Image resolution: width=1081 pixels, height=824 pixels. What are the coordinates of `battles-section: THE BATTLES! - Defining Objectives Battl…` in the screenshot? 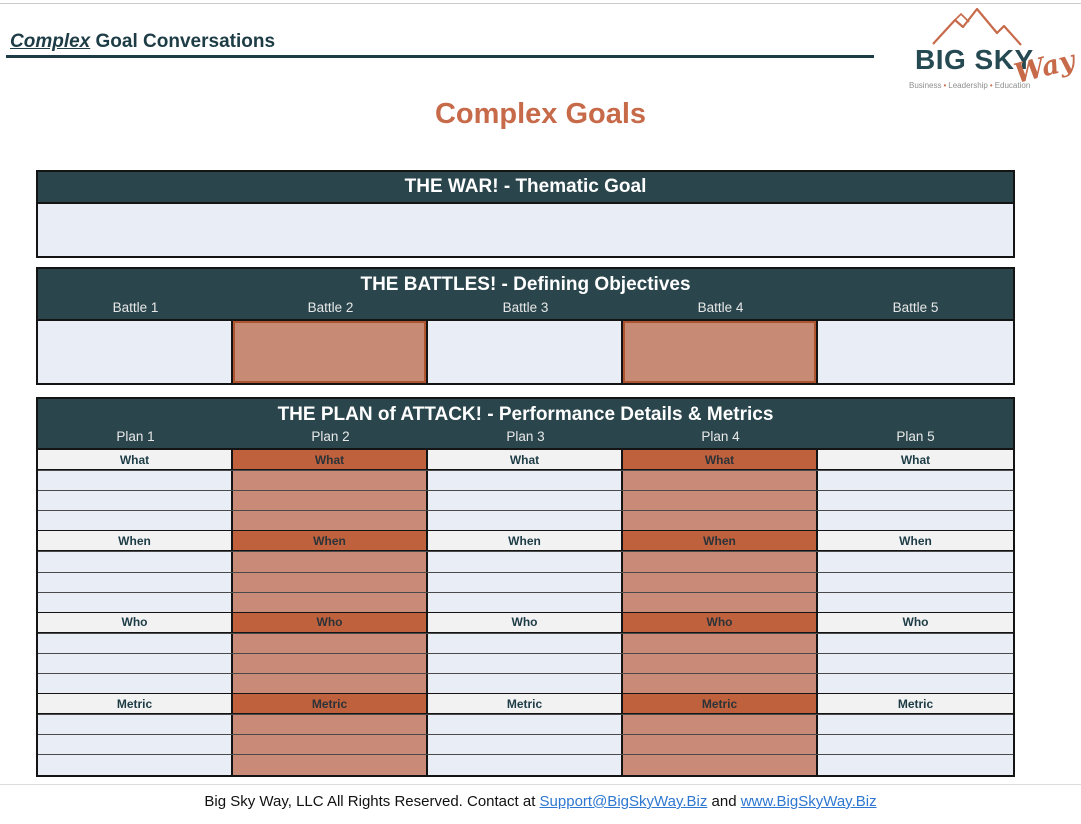 It's located at (525, 326).